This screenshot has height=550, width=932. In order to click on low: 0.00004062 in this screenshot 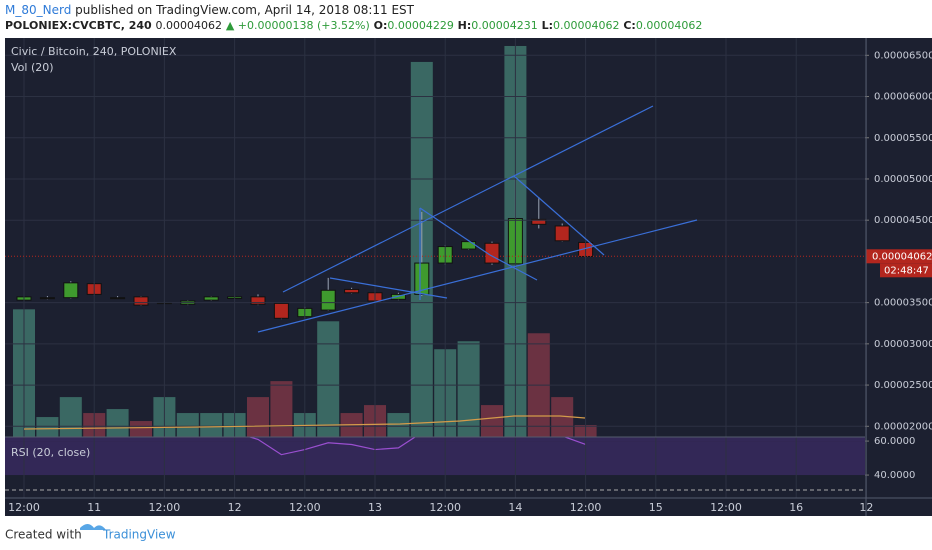, I will do `click(586, 25)`.